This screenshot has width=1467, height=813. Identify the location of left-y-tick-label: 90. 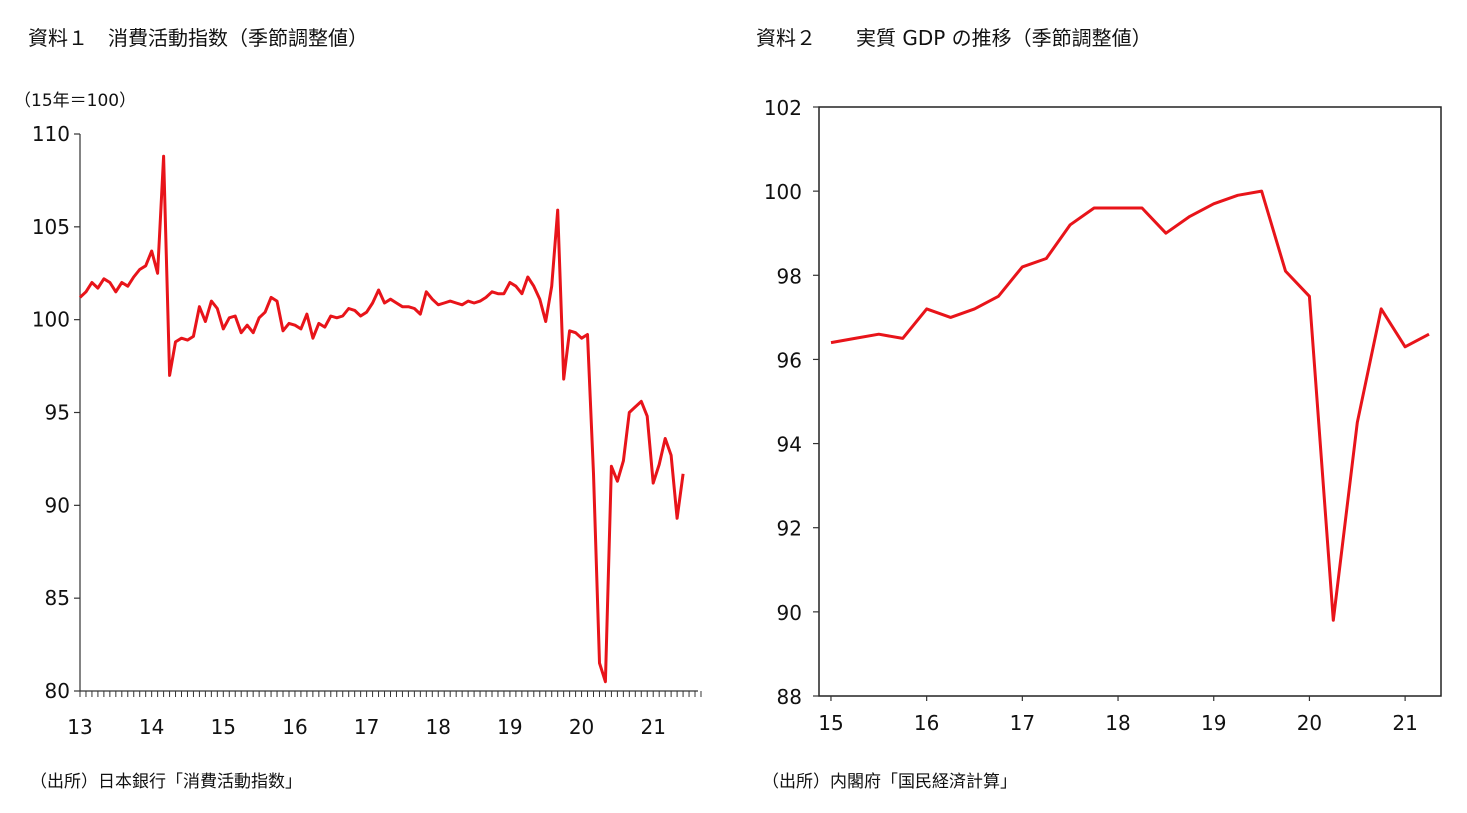
(57, 505).